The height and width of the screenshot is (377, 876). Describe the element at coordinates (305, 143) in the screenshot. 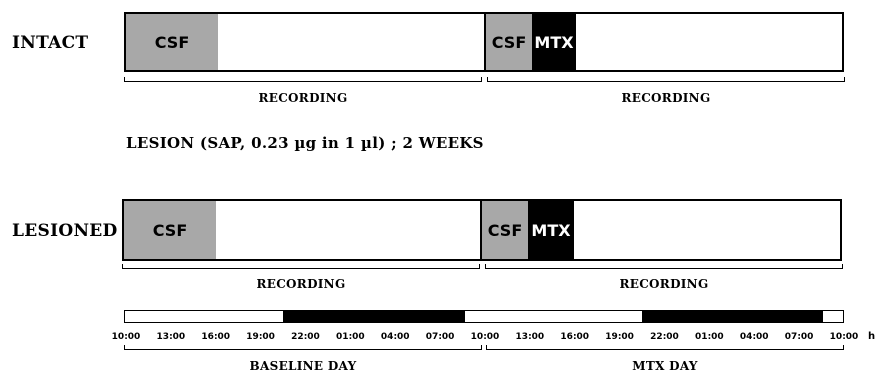

I see `lesion-note: LESION (SAP, 0.23 µg in 1 µl) ; 2 WEEKS` at that location.